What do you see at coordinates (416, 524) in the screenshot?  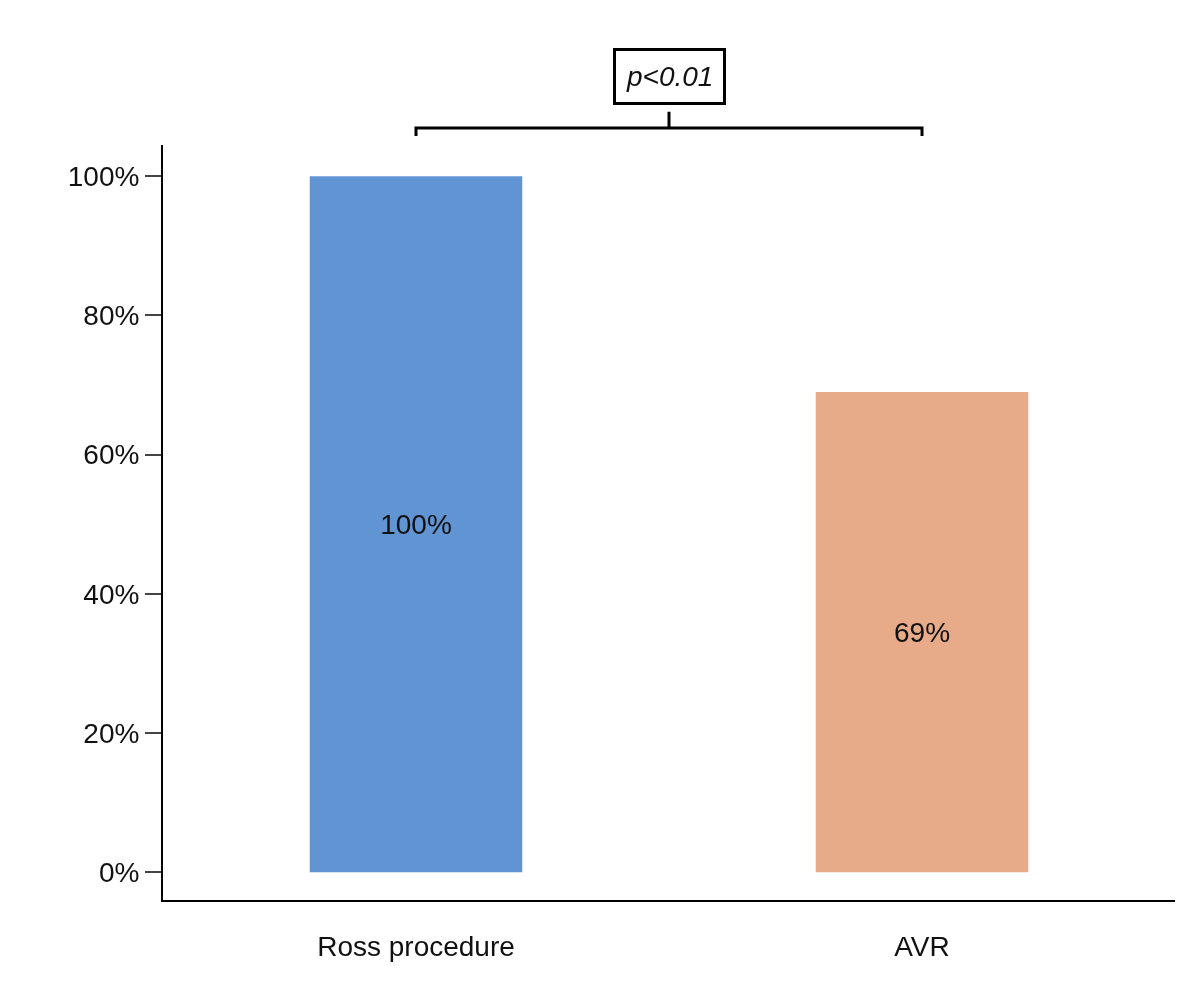 I see `data-label: 100%` at bounding box center [416, 524].